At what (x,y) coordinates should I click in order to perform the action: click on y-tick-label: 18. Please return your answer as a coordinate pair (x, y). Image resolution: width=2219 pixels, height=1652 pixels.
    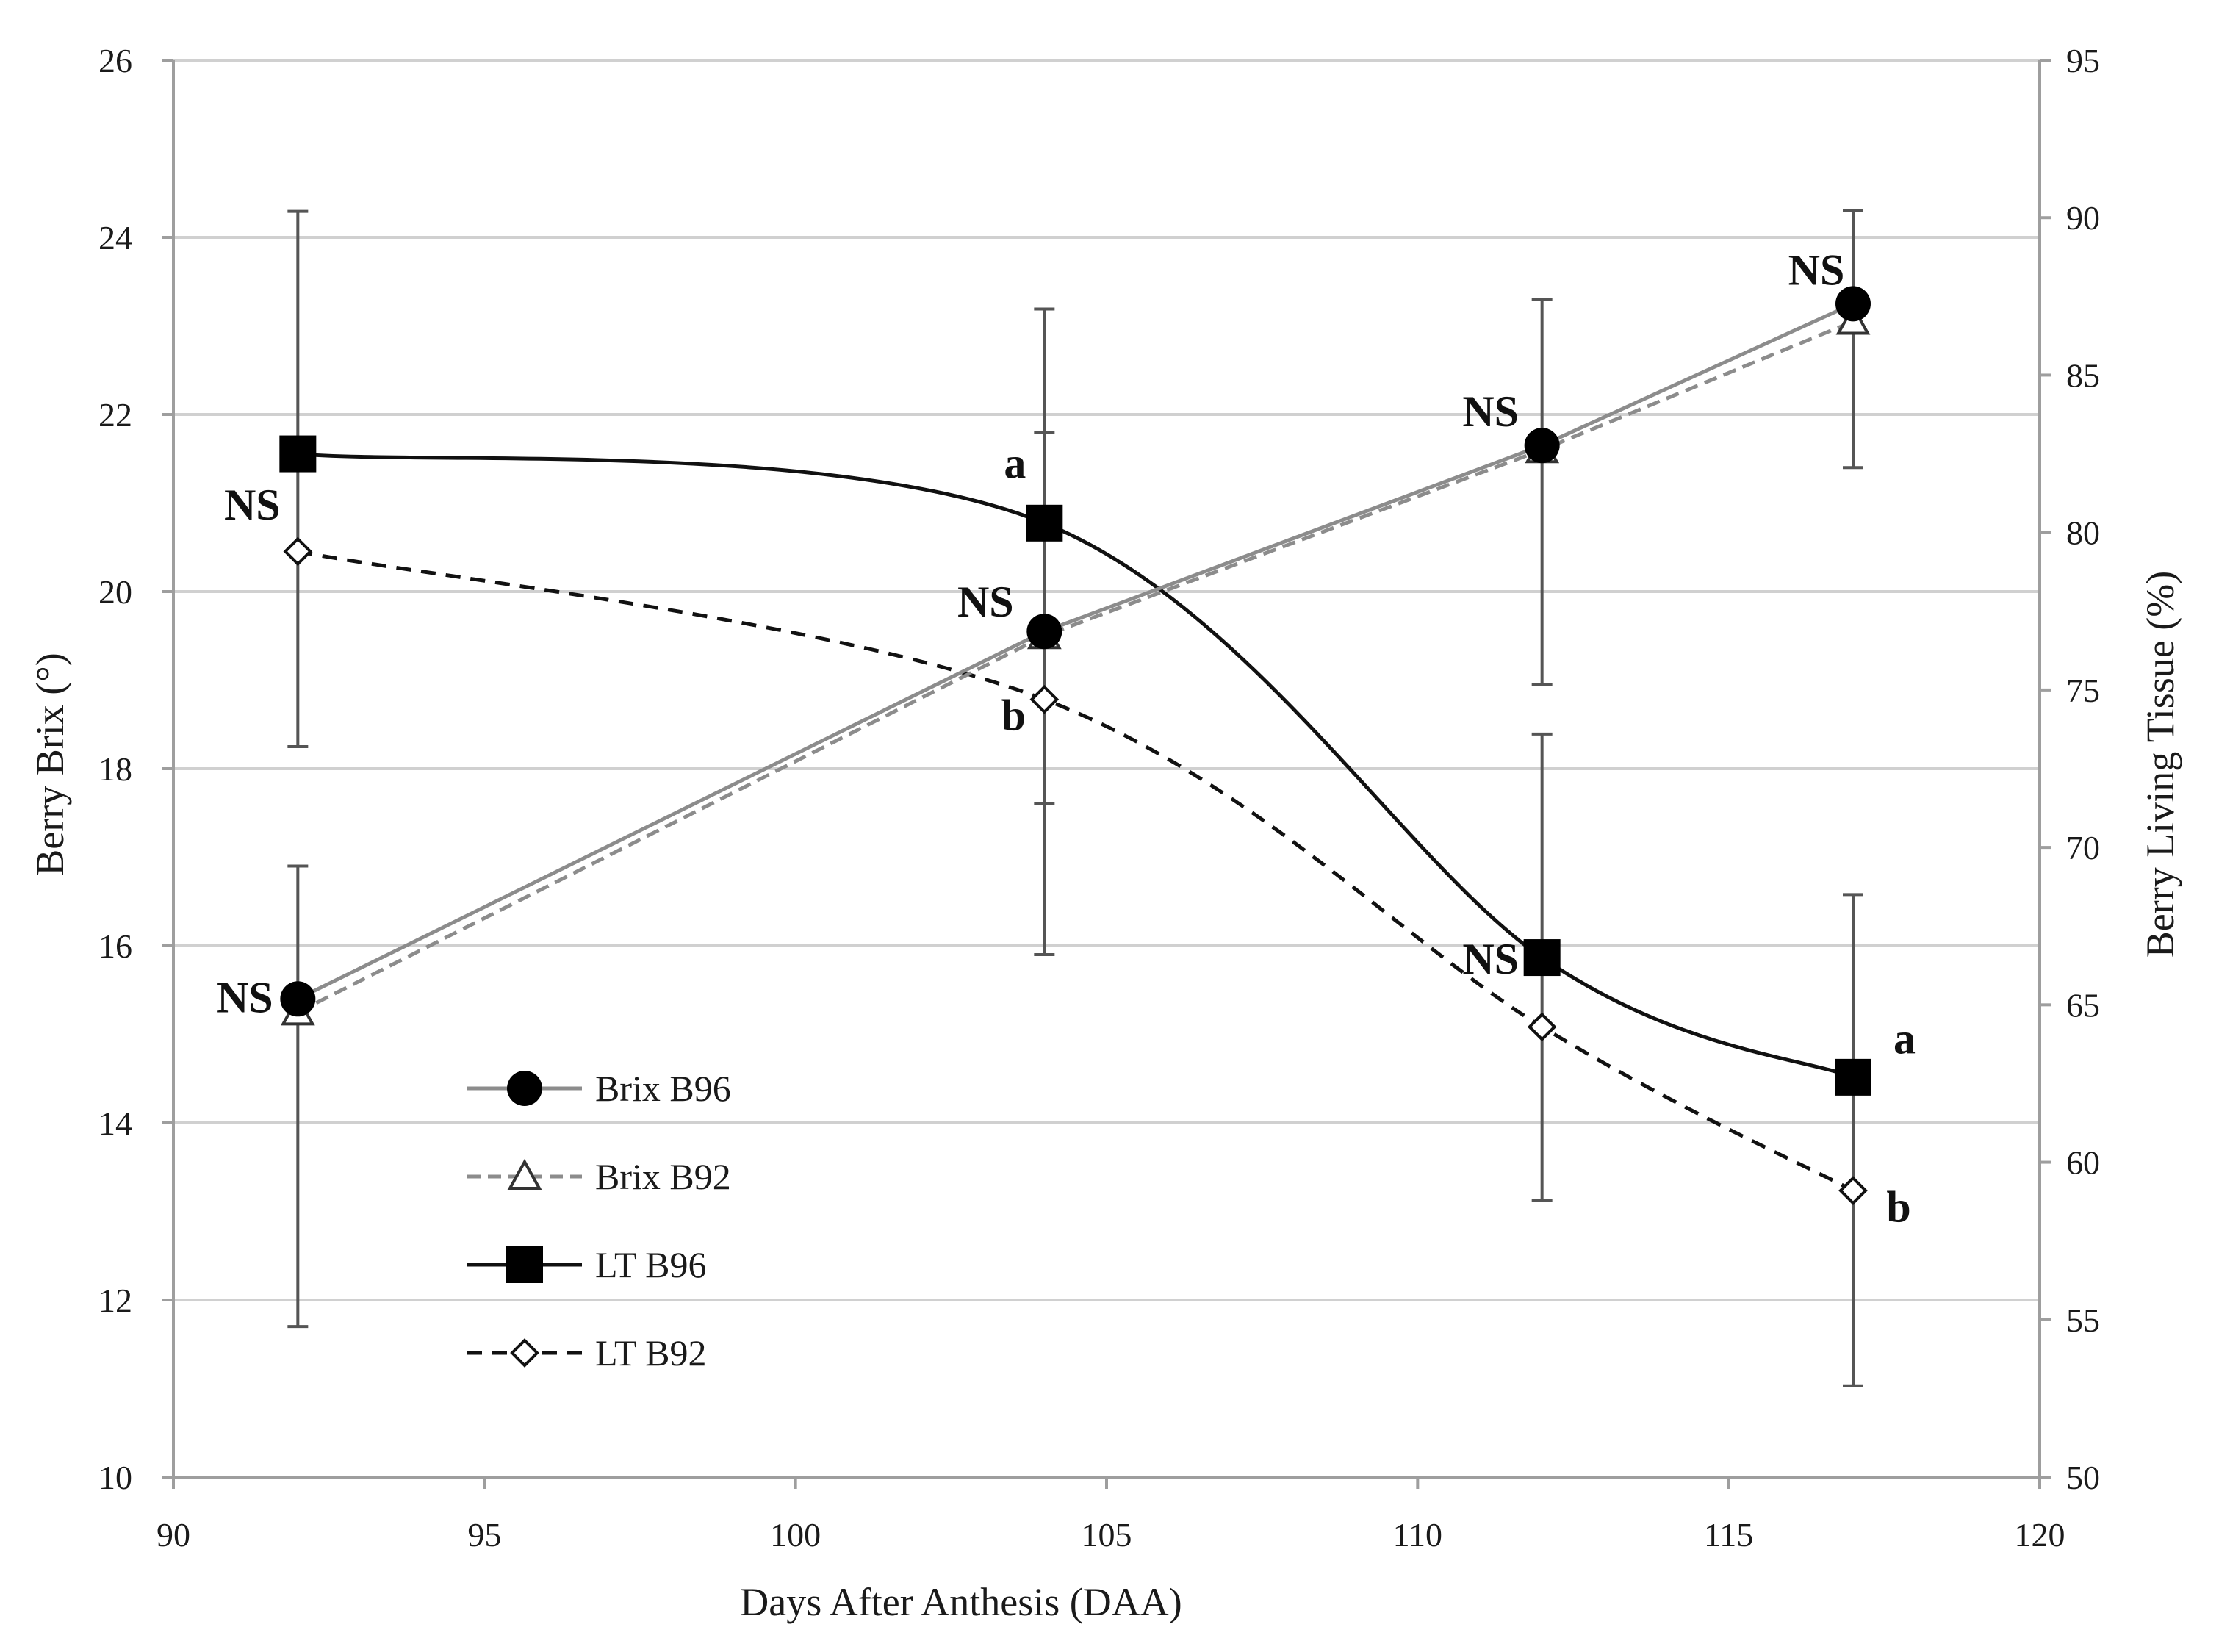
    Looking at the image, I should click on (115, 769).